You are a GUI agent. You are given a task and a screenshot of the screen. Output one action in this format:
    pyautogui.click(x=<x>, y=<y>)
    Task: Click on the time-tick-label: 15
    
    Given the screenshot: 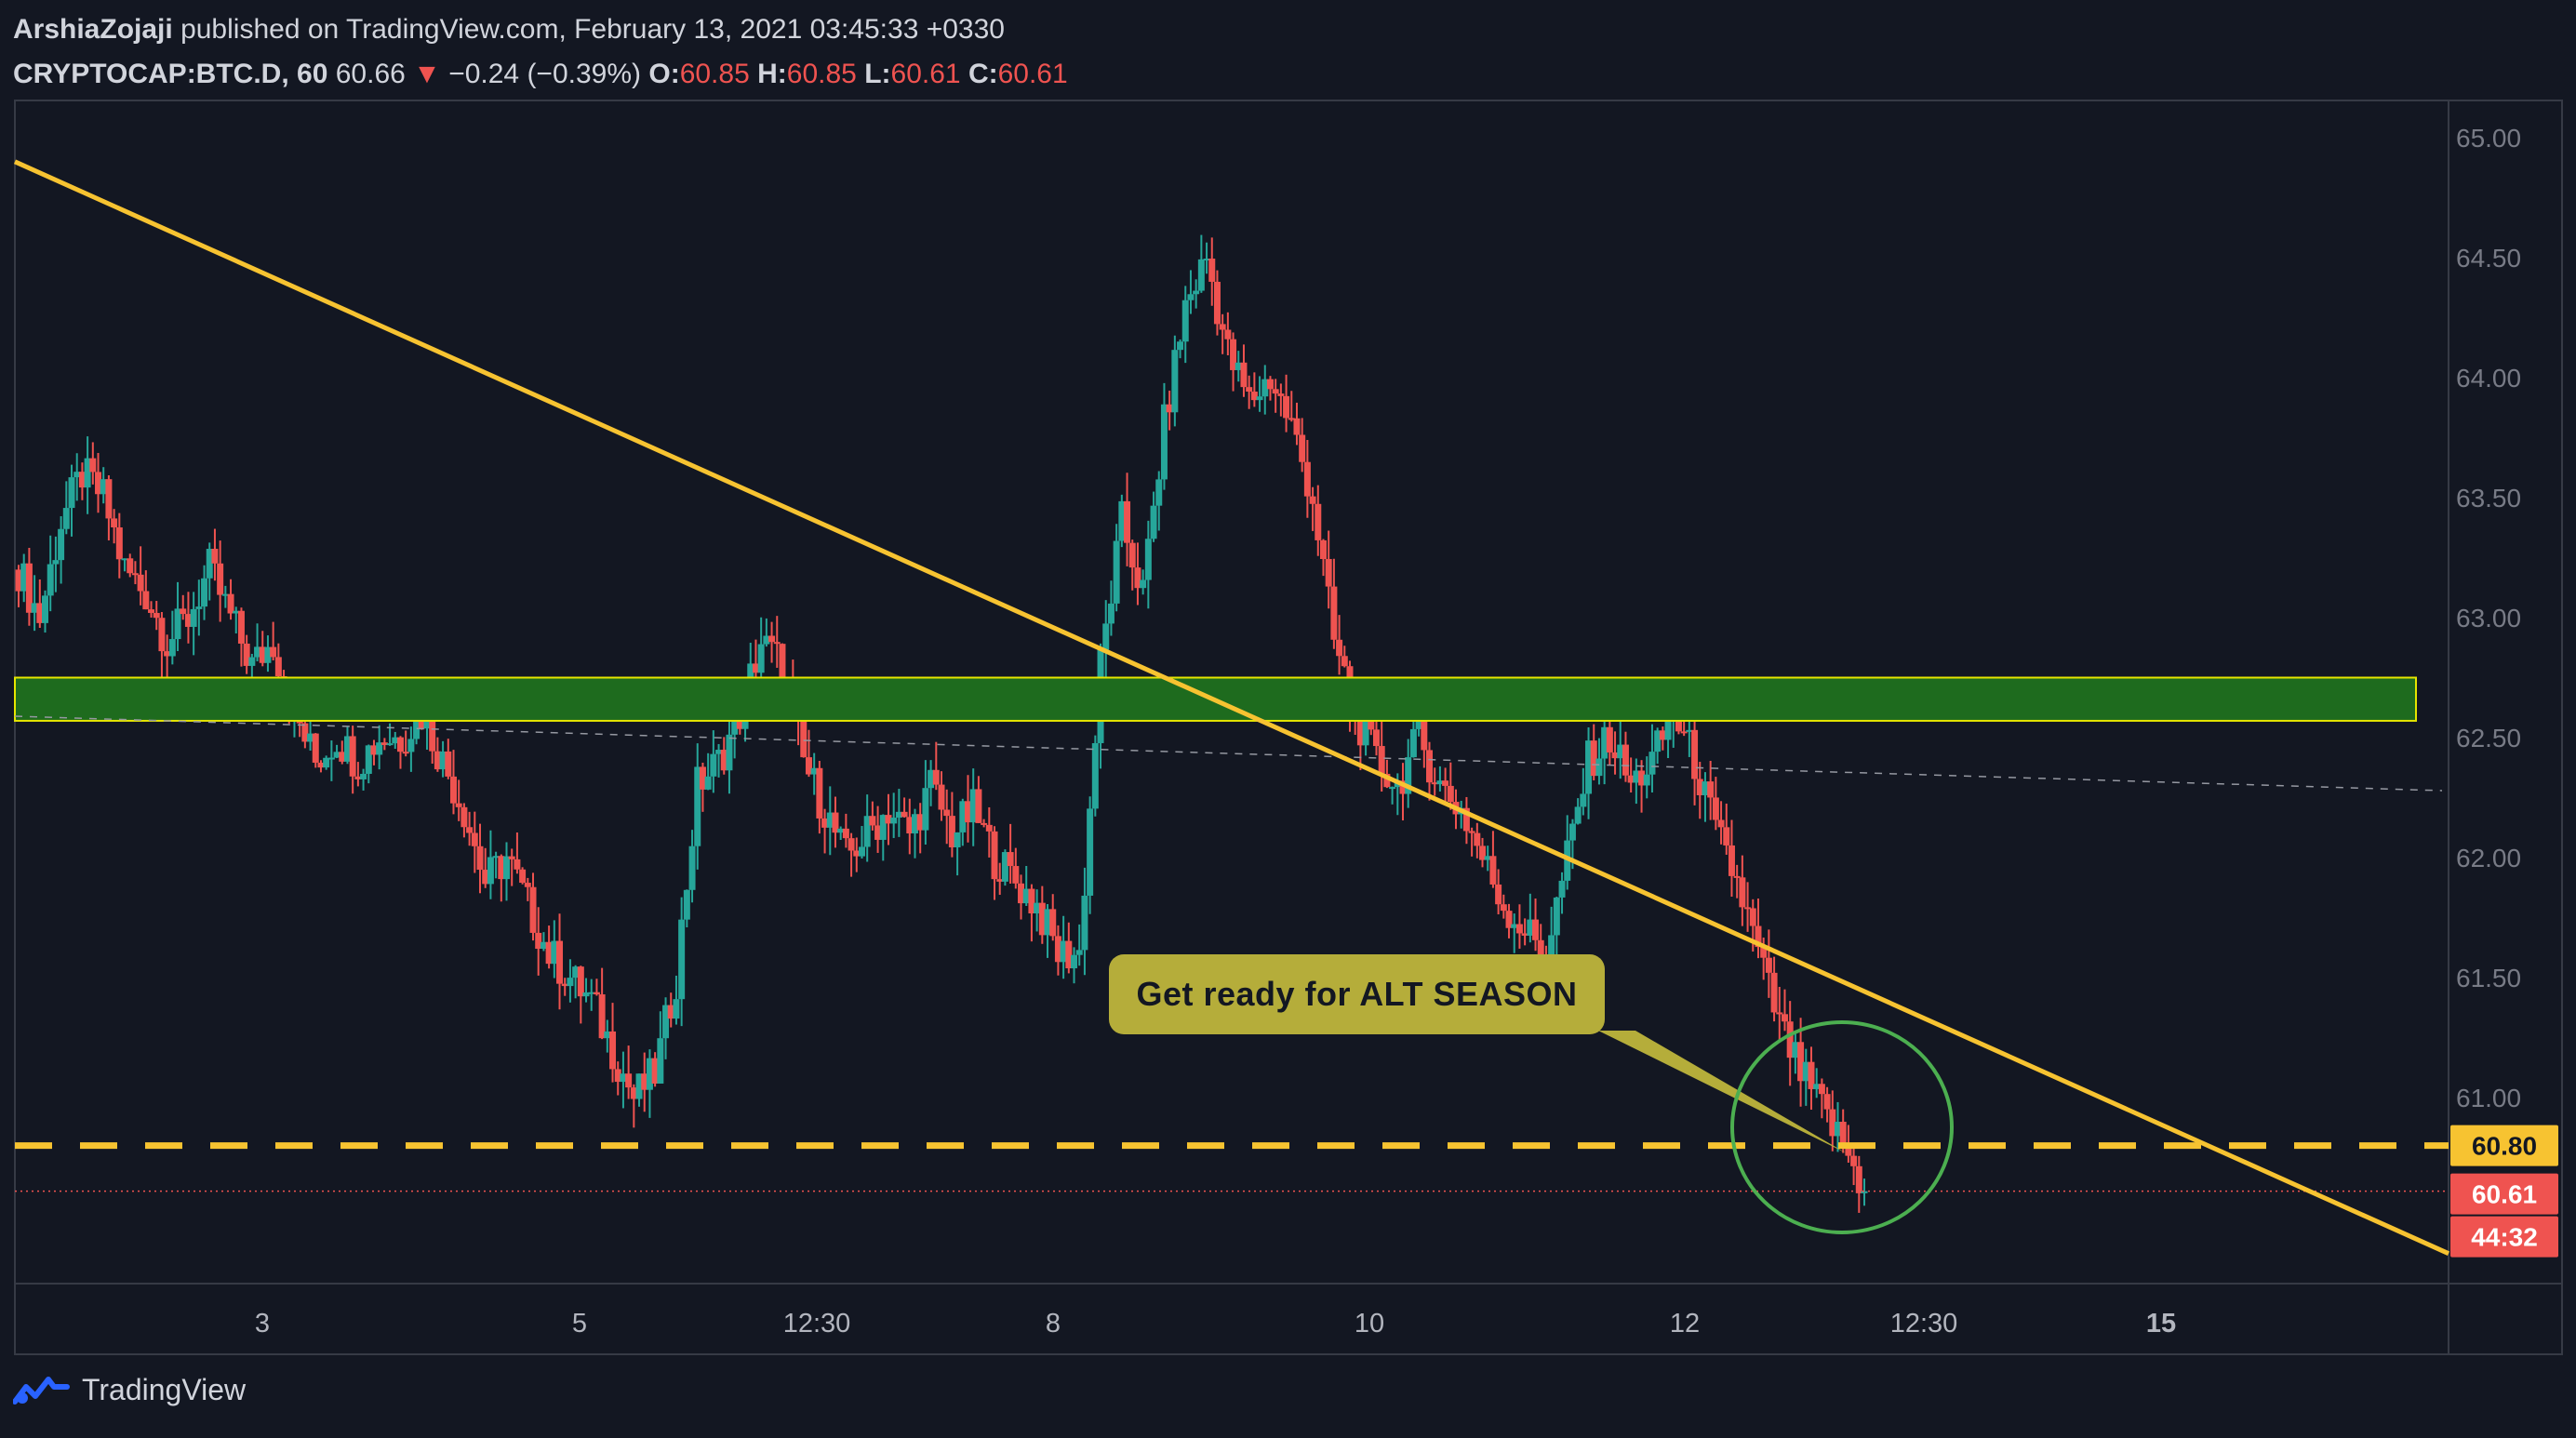 What is the action you would take?
    pyautogui.click(x=2161, y=1323)
    